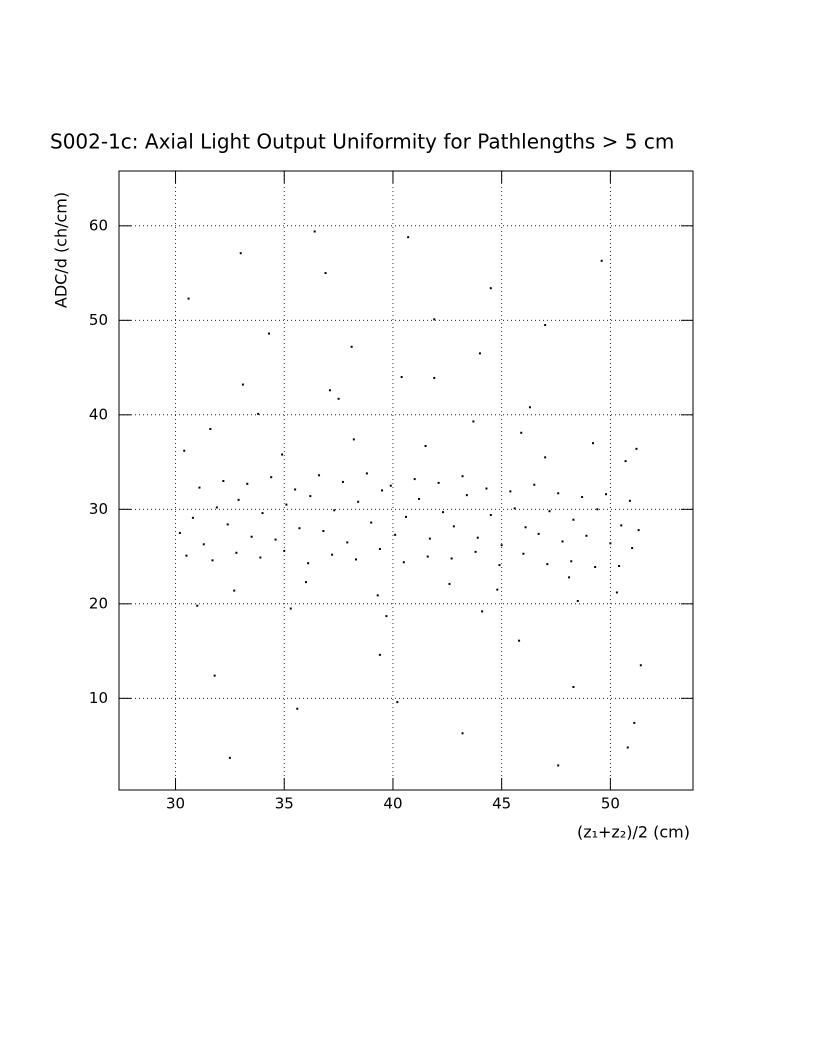  I want to click on y-axis-label: ADC/d (ch/cm), so click(61, 250).